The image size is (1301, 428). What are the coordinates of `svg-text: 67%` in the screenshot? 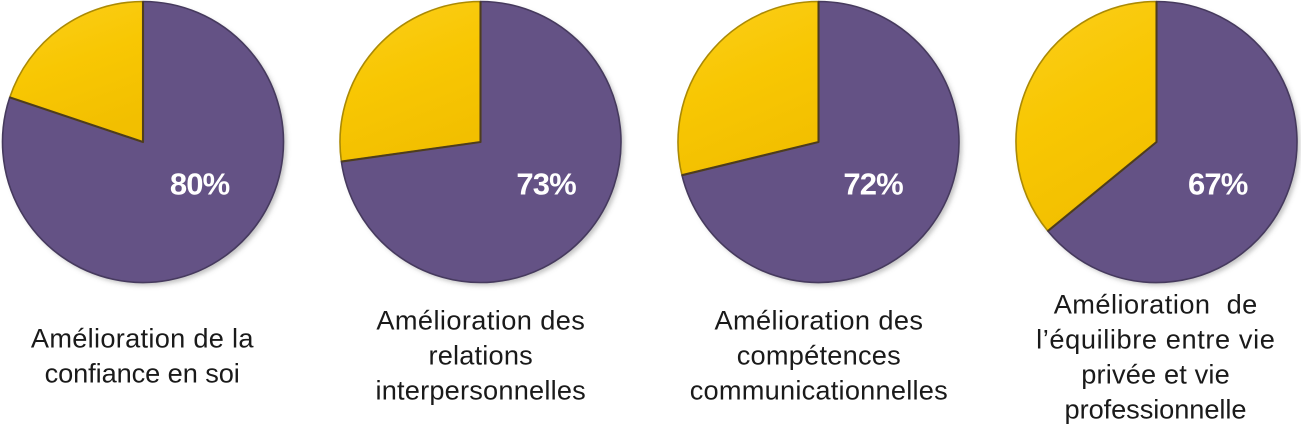 It's located at (1218, 184).